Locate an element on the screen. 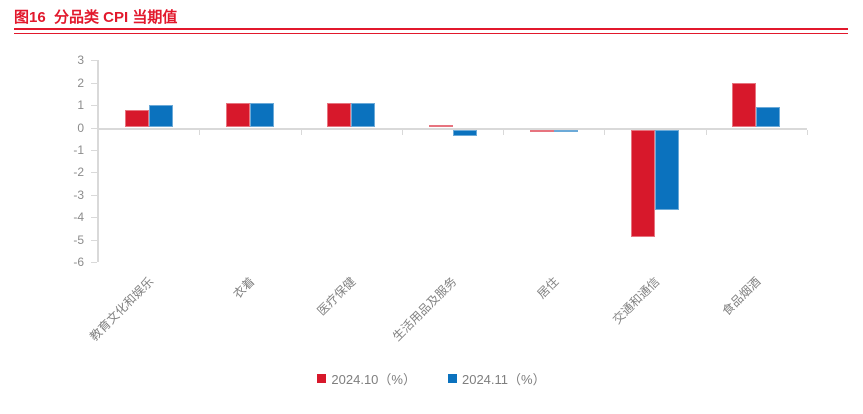 This screenshot has width=863, height=414. bar-series2-cat7 is located at coordinates (768, 117).